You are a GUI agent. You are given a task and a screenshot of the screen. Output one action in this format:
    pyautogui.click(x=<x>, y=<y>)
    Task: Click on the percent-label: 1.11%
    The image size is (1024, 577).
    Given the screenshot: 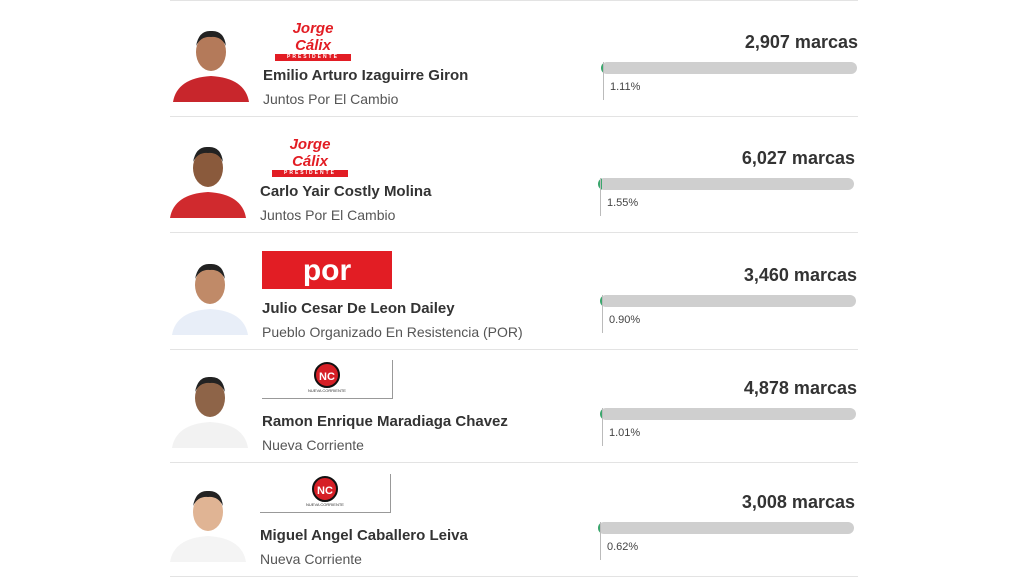 What is the action you would take?
    pyautogui.click(x=625, y=87)
    